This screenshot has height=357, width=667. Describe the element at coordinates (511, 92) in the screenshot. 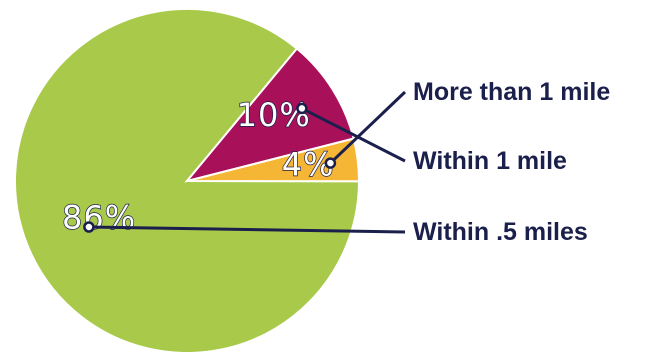

I see `legend-label-more-than-1-mile: More than 1 mile` at that location.